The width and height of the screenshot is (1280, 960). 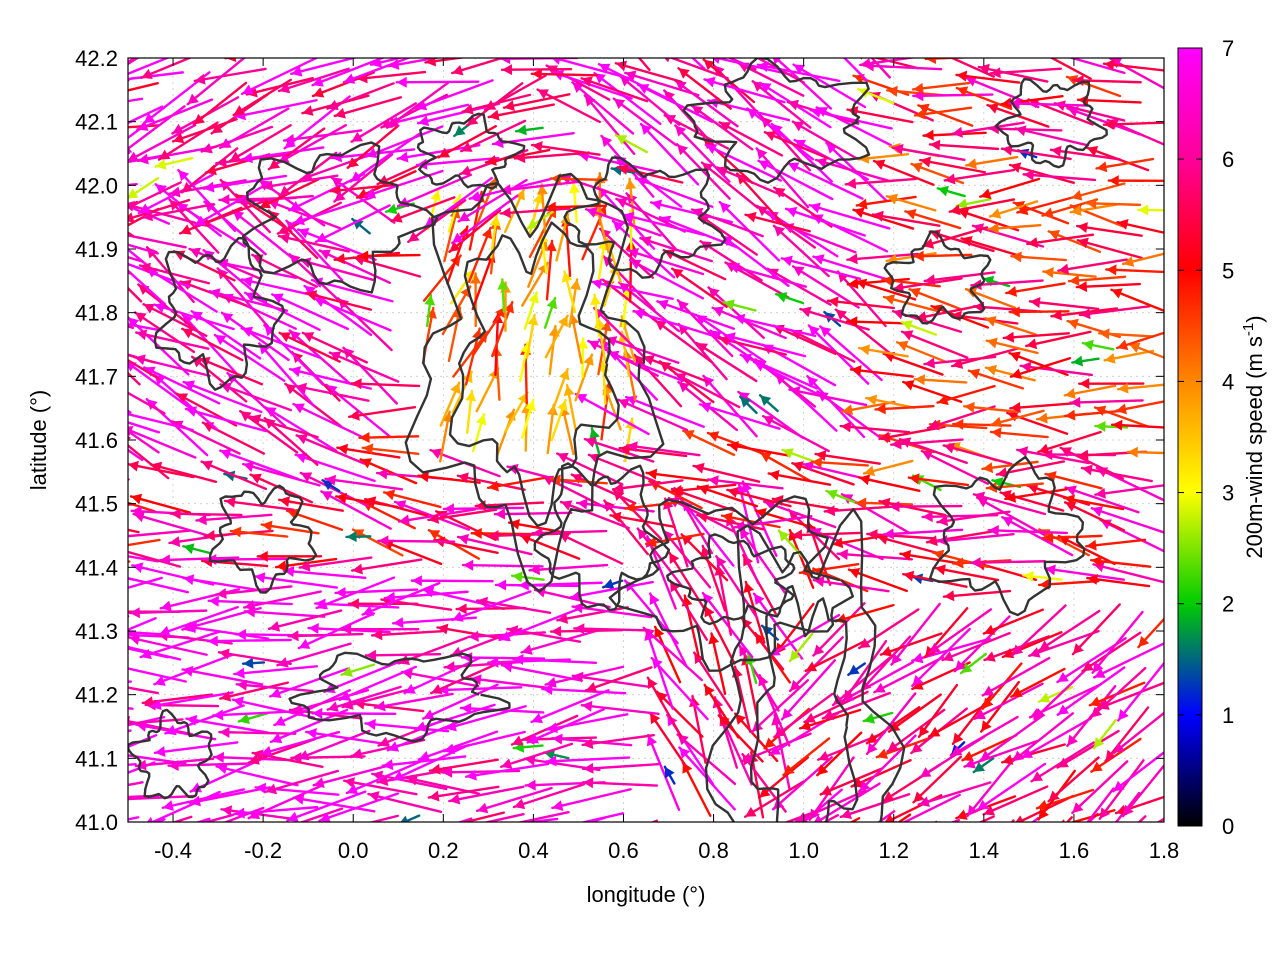 I want to click on colorbar-label-end: ), so click(x=1254, y=318).